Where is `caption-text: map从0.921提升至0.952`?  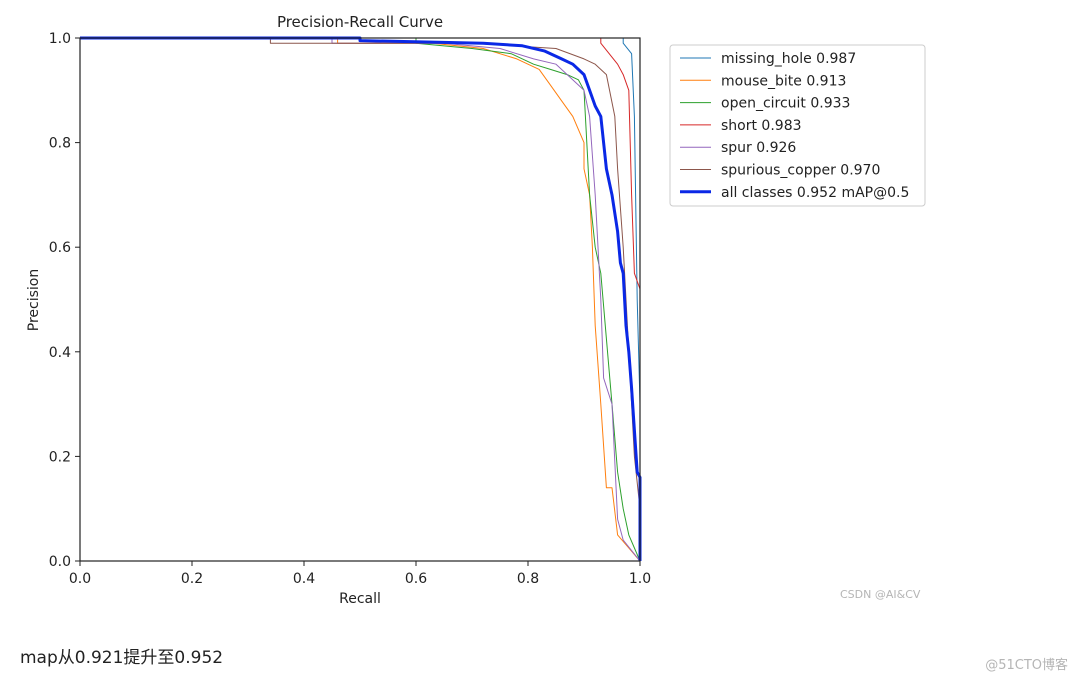 caption-text: map从0.921提升至0.952 is located at coordinates (122, 658).